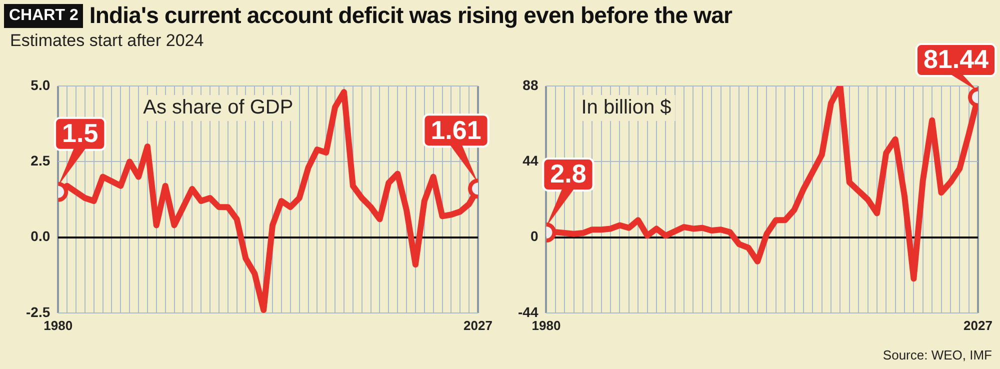 The image size is (1000, 369). Describe the element at coordinates (528, 312) in the screenshot. I see `y-tick-label: -44` at that location.